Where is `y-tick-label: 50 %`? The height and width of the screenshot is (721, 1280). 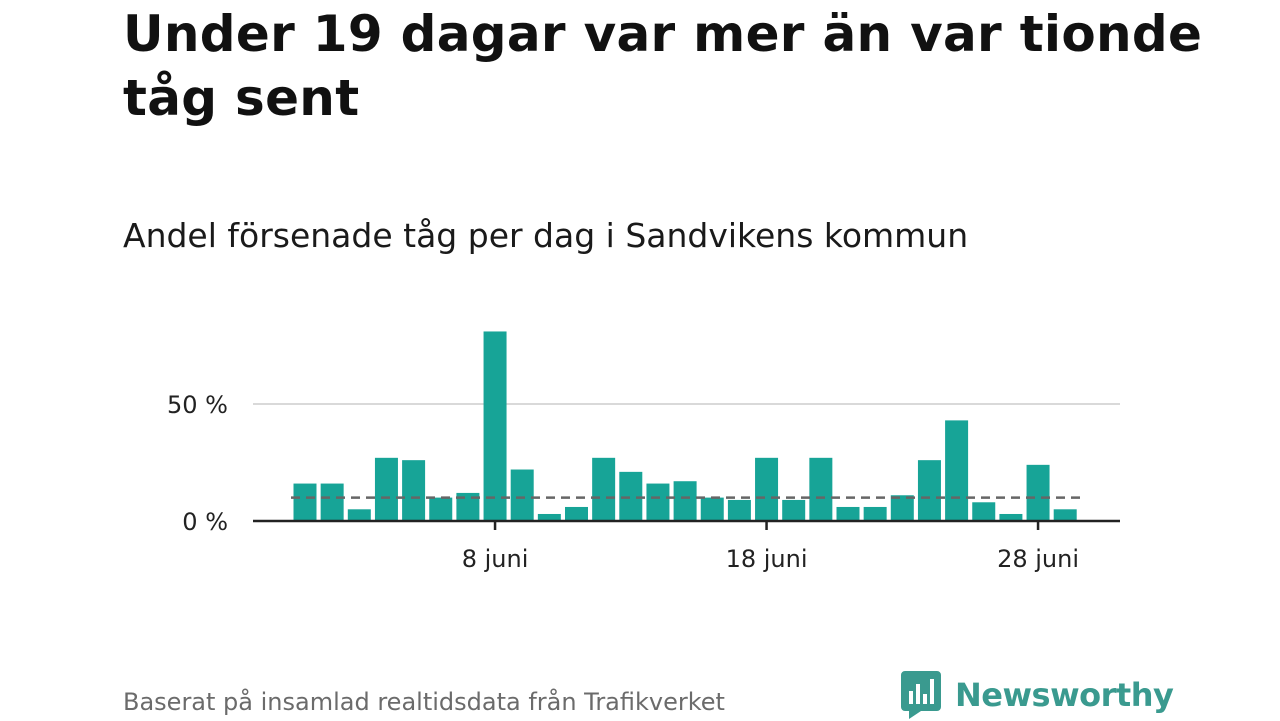
y-tick-label: 50 % is located at coordinates (197, 405).